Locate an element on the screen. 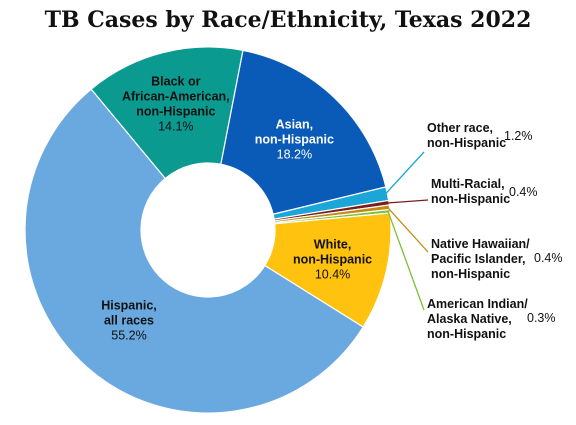  slice-label-line: African-American, is located at coordinates (176, 97).